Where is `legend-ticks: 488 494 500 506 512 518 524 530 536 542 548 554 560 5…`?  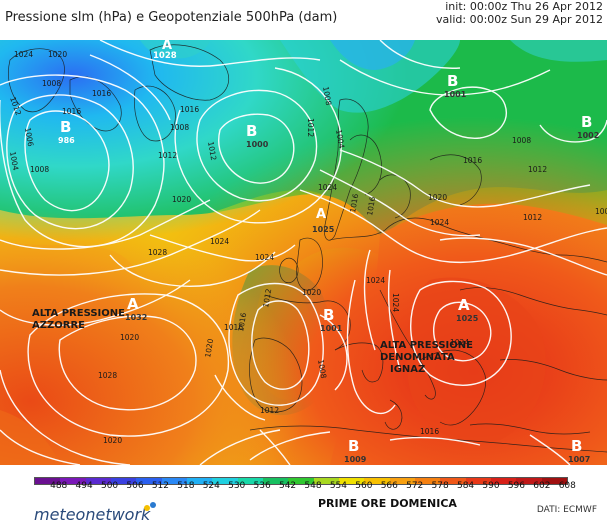
legend-ticks: 488 494 500 506 512 518 524 530 536 542 548 554 560 5… is located at coordinates (307, 488).